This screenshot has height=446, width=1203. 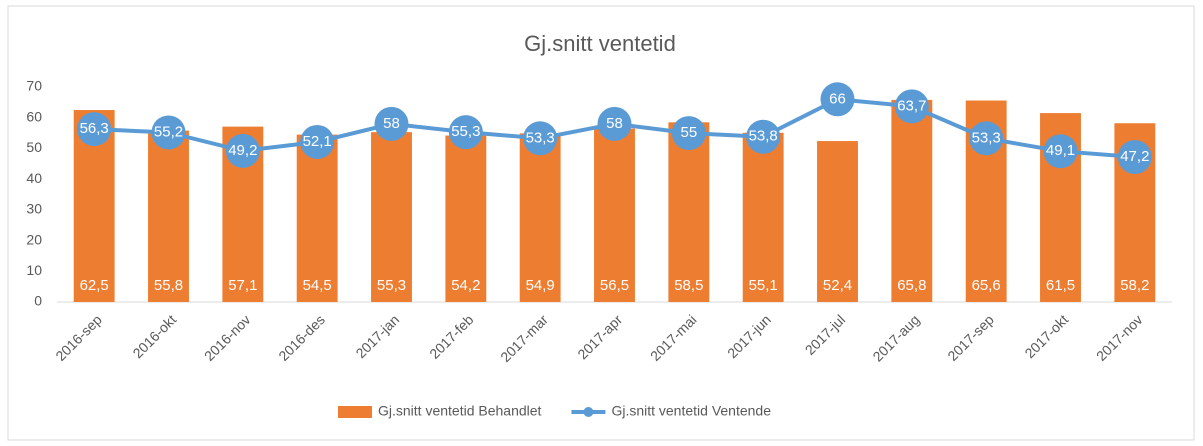 What do you see at coordinates (391, 285) in the screenshot?
I see `bar-value-label: 55,3` at bounding box center [391, 285].